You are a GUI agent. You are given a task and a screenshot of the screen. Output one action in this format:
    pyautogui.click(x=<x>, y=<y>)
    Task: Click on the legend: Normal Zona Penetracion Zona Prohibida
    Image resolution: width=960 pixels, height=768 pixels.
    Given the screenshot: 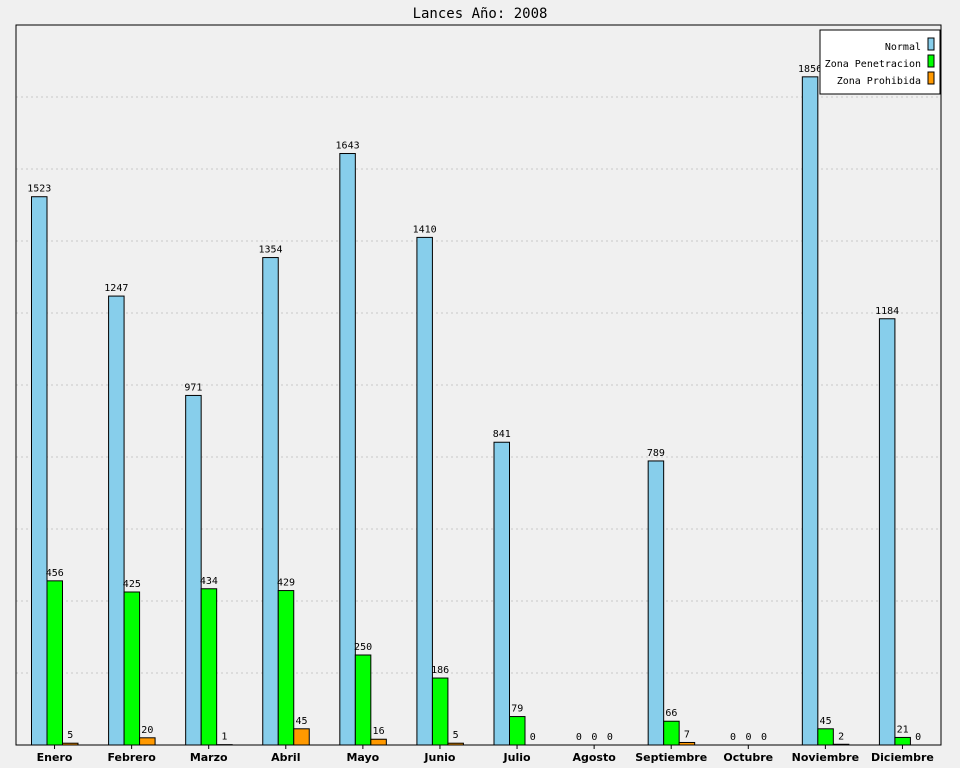 What is the action you would take?
    pyautogui.click(x=880, y=62)
    